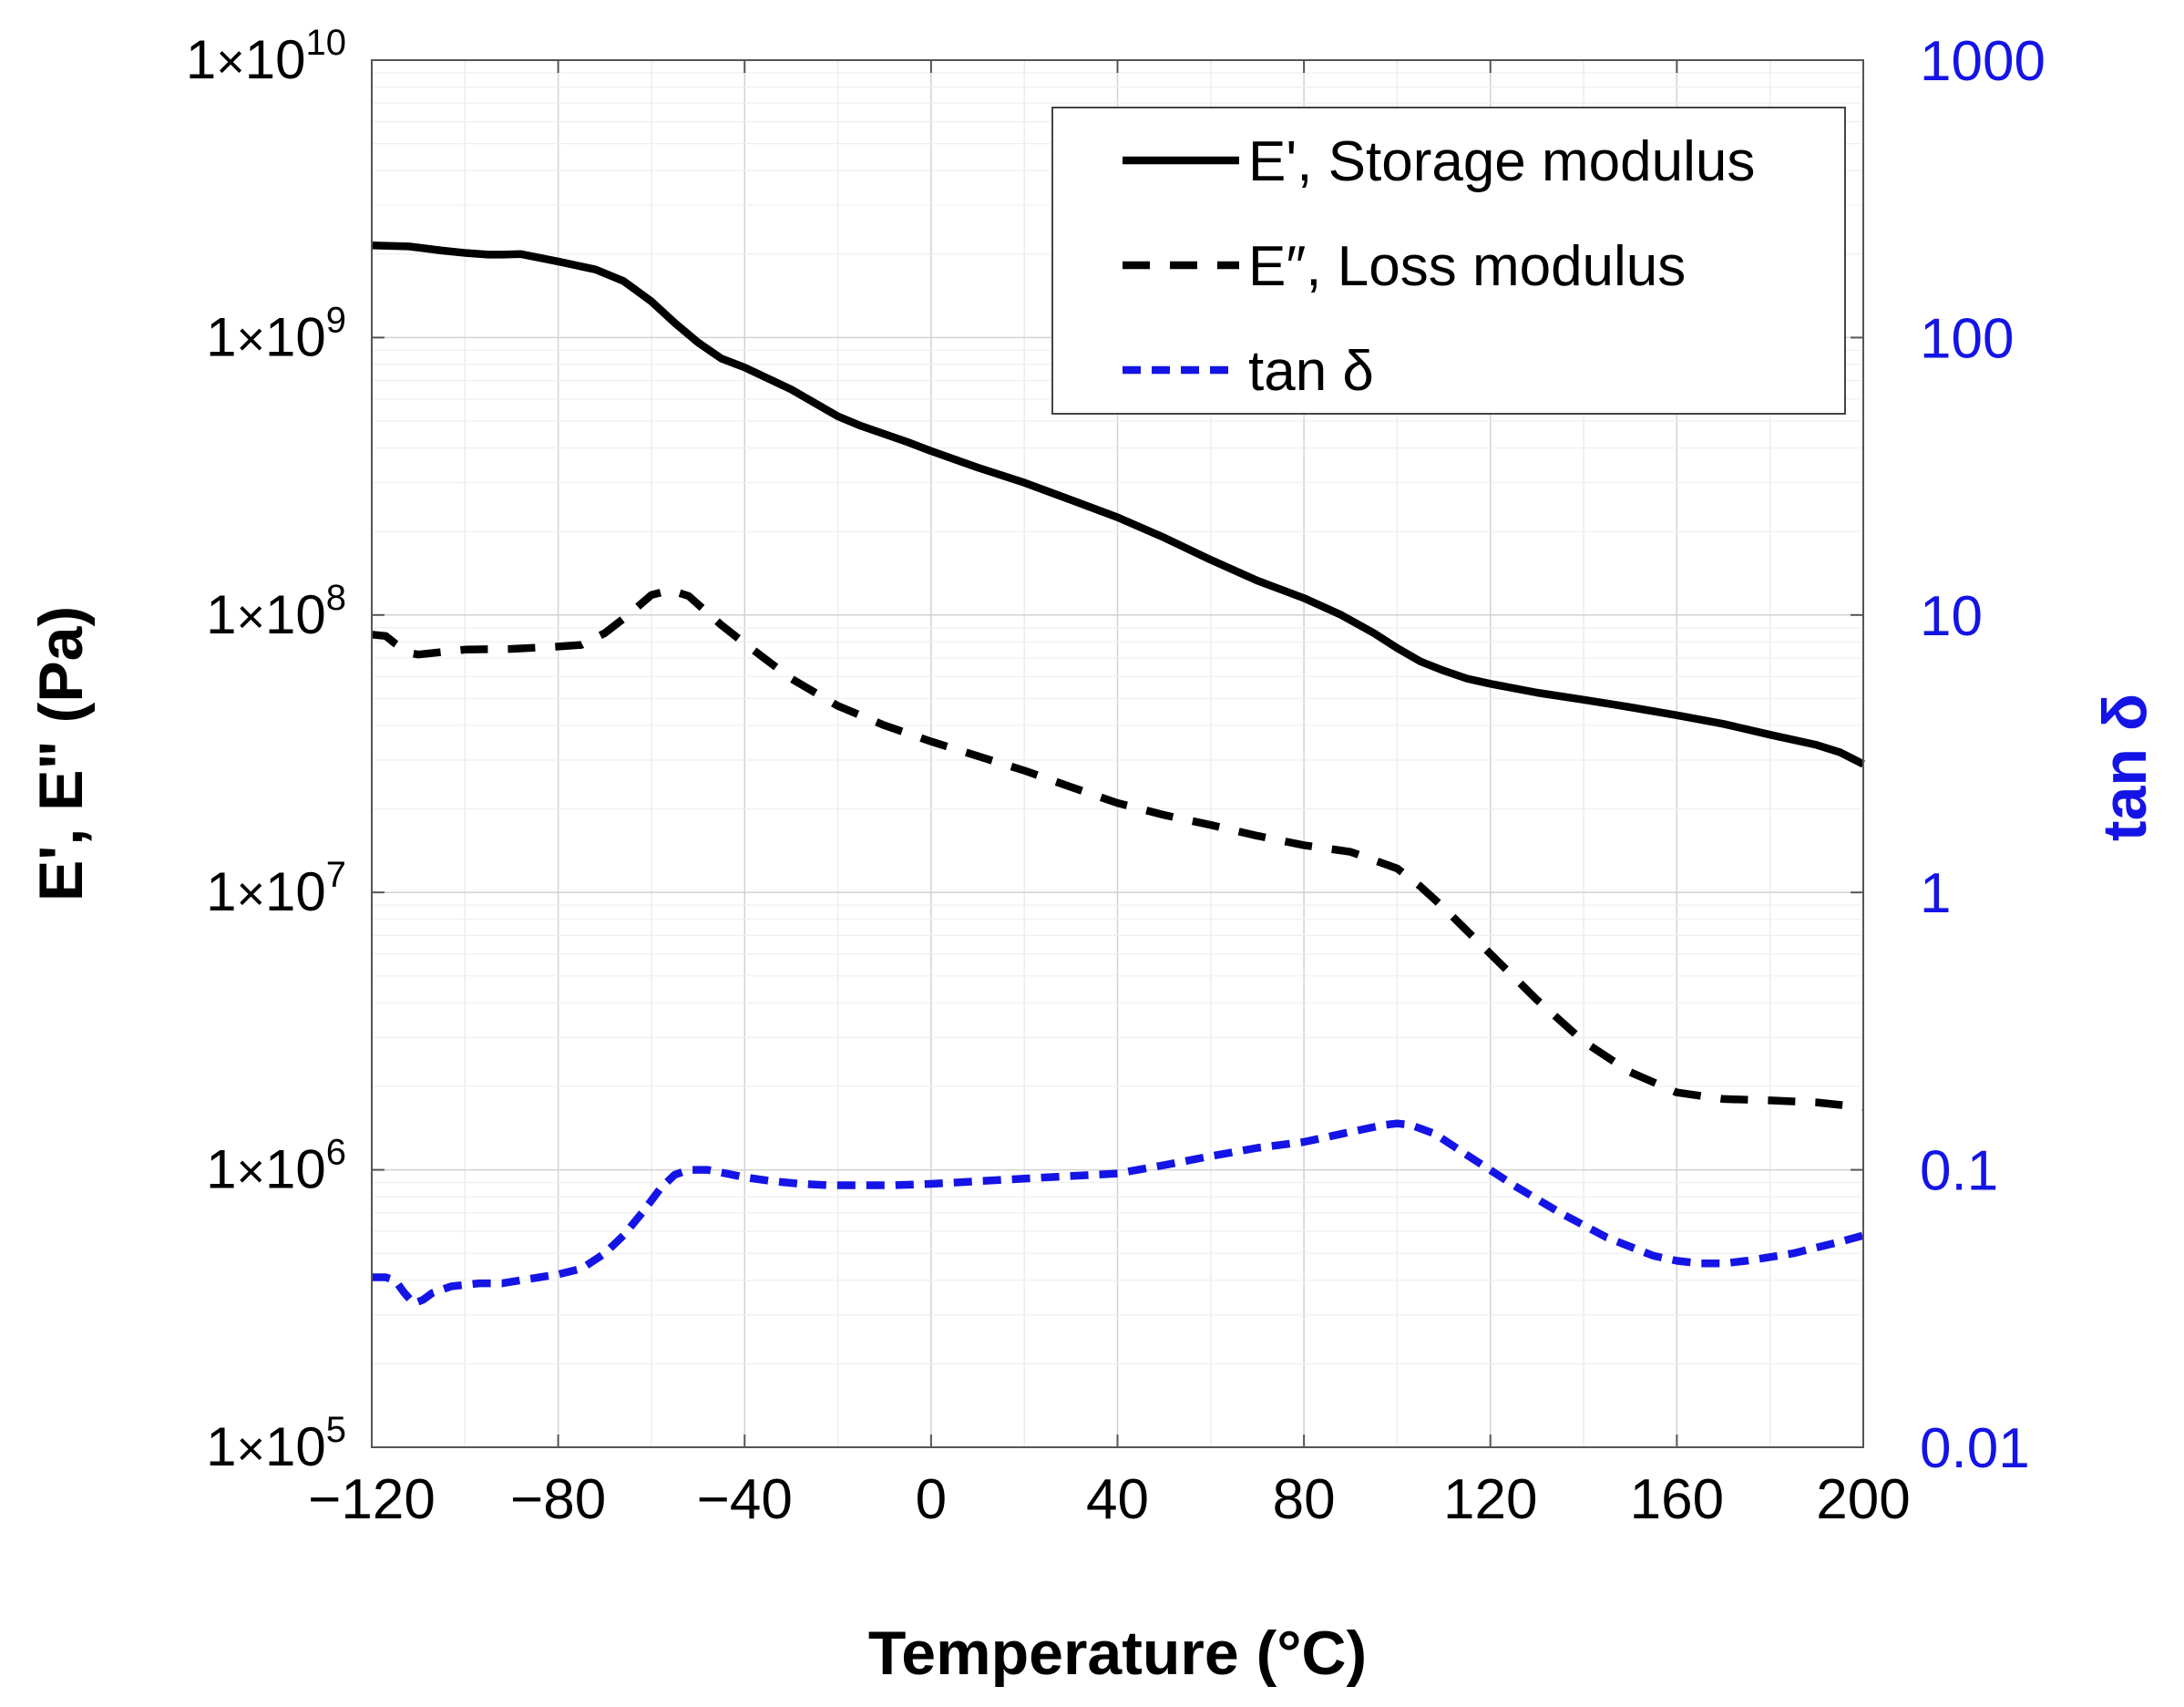  I want to click on y-tick-label: 1×10⁹, so click(276, 333).